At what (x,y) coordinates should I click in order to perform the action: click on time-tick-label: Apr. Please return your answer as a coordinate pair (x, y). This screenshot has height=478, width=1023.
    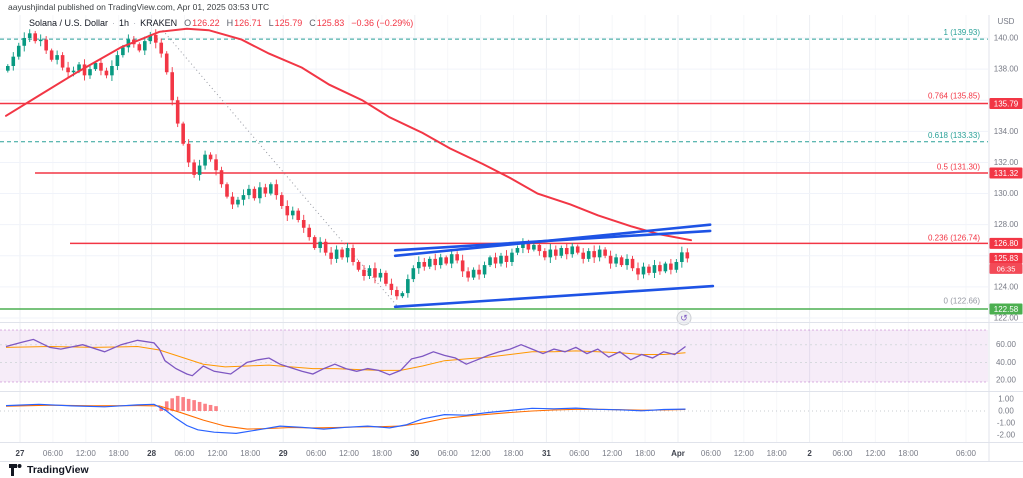
    Looking at the image, I should click on (678, 453).